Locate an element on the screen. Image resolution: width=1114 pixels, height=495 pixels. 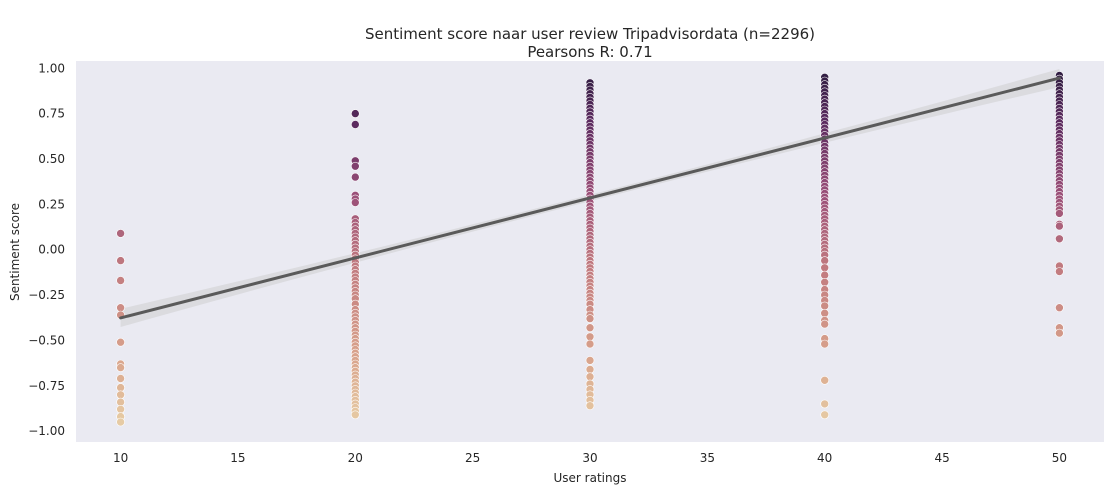
y-axis-ticks: 1.00 0.75 0.50 0.25 0.00 −0.25 −0.50 −0.75 −1.00 is located at coordinates (46, 249).